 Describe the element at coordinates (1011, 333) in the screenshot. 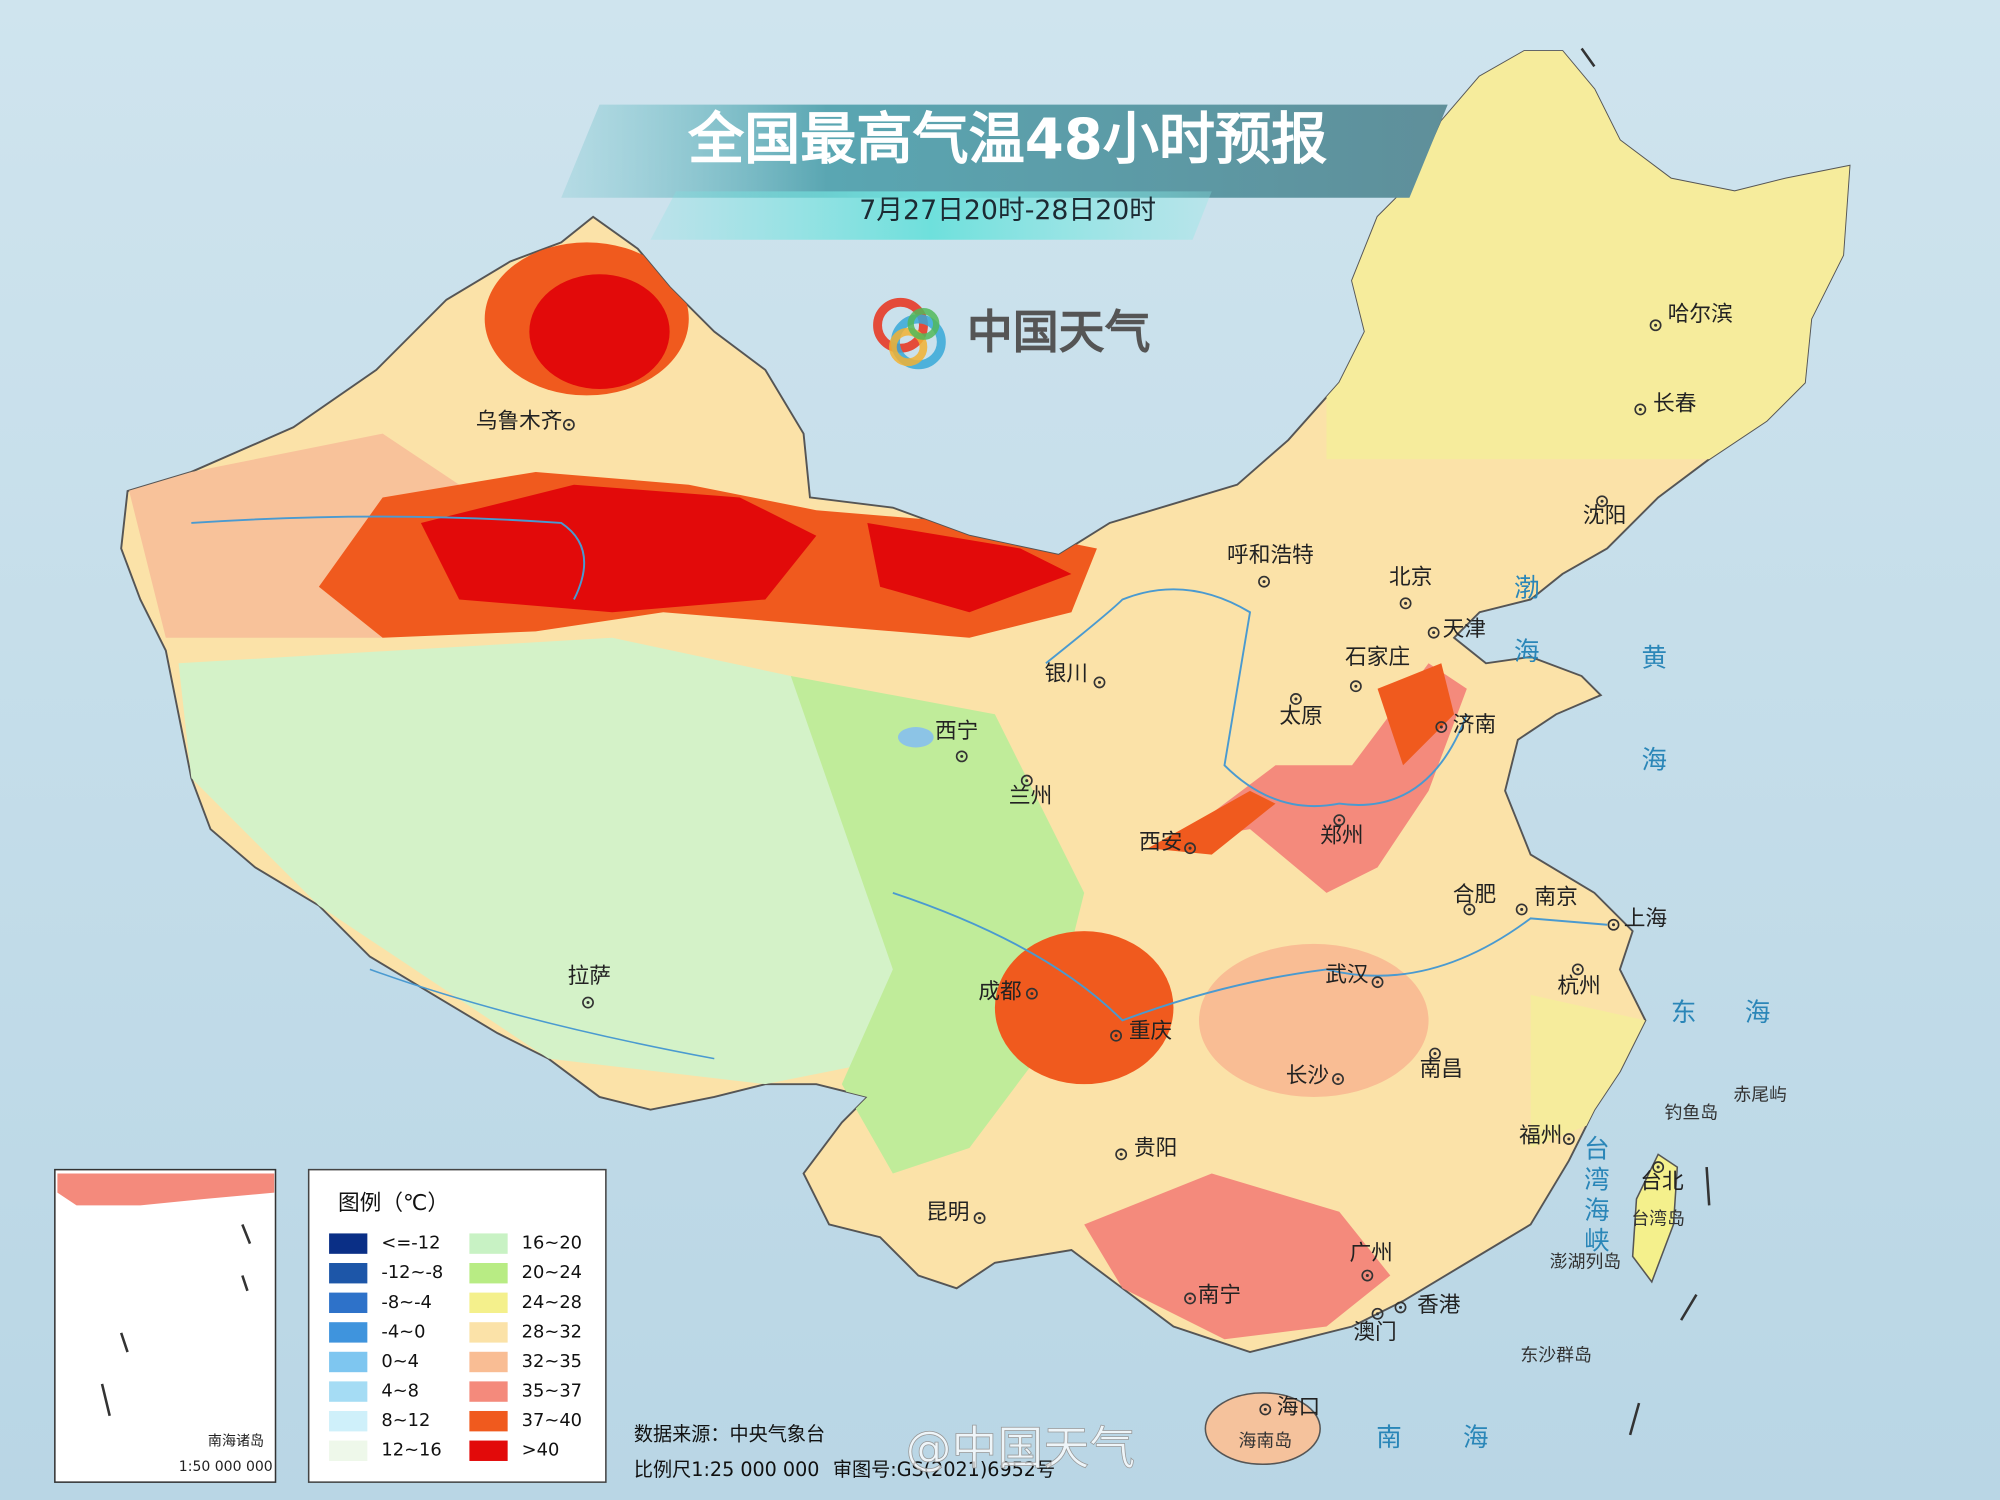

I see `brand-logo: 中国天气` at that location.